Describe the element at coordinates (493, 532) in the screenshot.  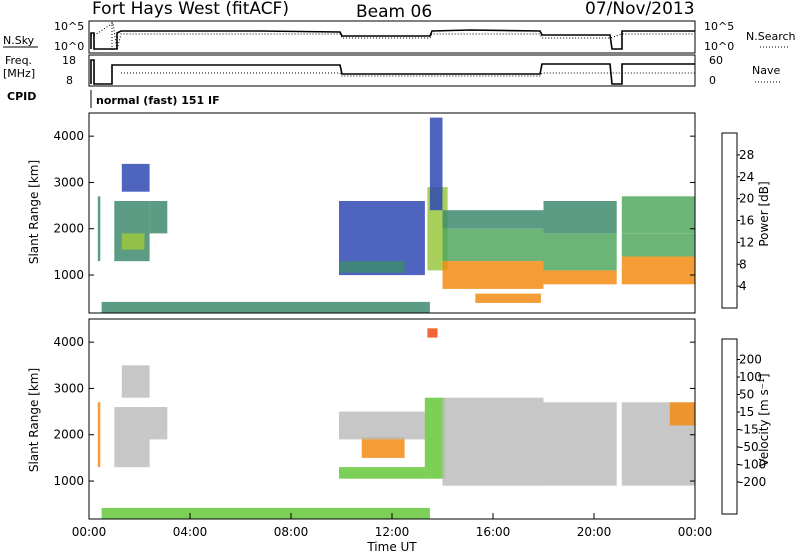
I see `x-tick-label: 16:00` at that location.